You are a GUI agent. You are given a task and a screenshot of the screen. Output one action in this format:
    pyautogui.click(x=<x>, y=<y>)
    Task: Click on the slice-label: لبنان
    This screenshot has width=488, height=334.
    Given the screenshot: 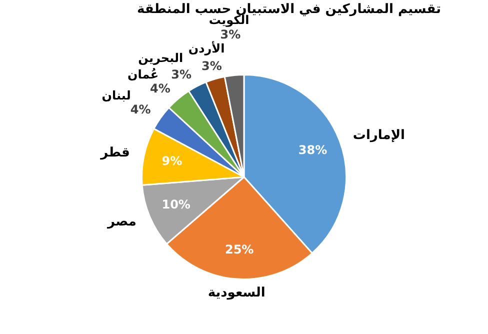 What is the action you would take?
    pyautogui.click(x=116, y=95)
    